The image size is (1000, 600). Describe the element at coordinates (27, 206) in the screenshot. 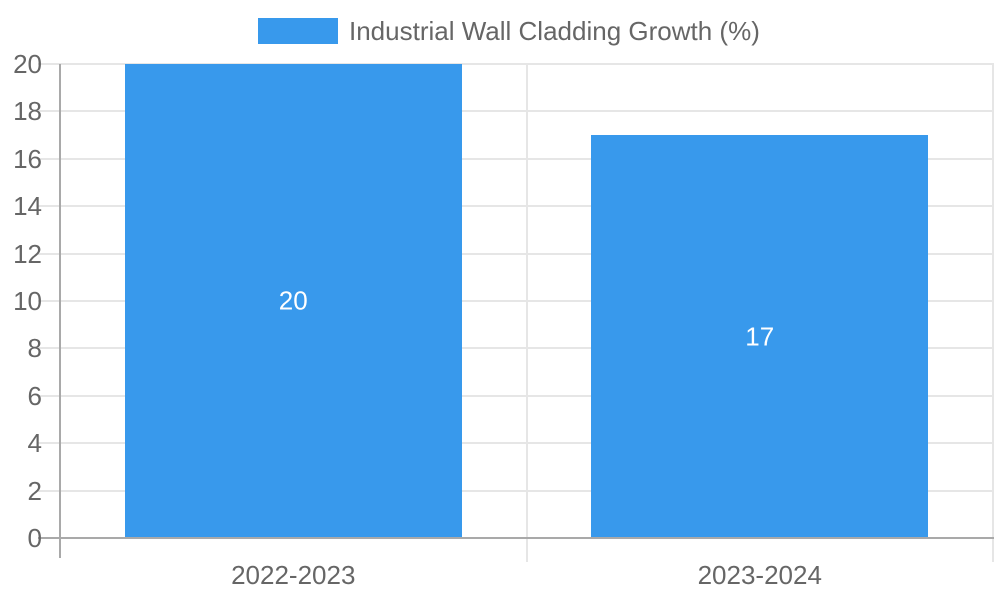

I see `y-axis-tick-label: 14` at that location.